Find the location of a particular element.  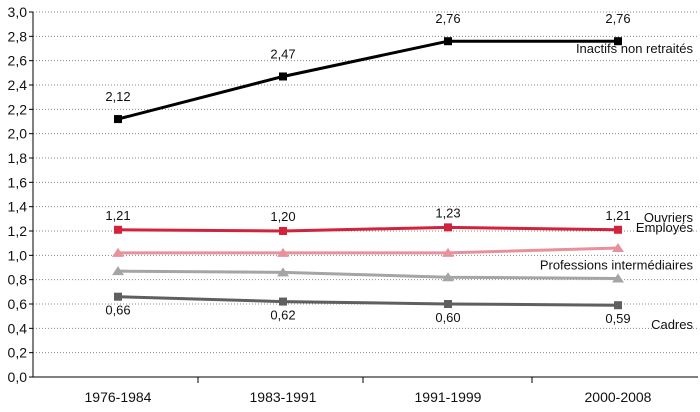

data-label: 0,59 is located at coordinates (617, 318).